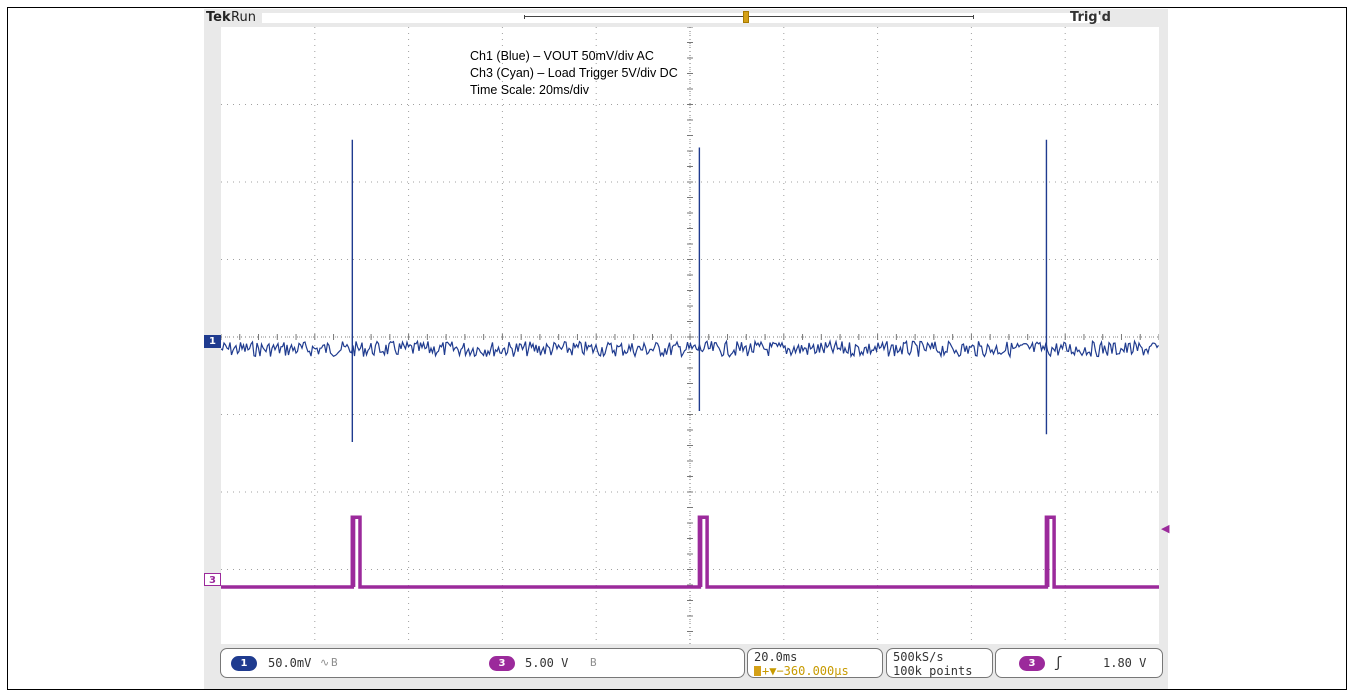 This screenshot has height=696, width=1353. I want to click on annotation-line-ch3: Ch3 (Cyan) – Load Trigger 5V/div DC, so click(574, 73).